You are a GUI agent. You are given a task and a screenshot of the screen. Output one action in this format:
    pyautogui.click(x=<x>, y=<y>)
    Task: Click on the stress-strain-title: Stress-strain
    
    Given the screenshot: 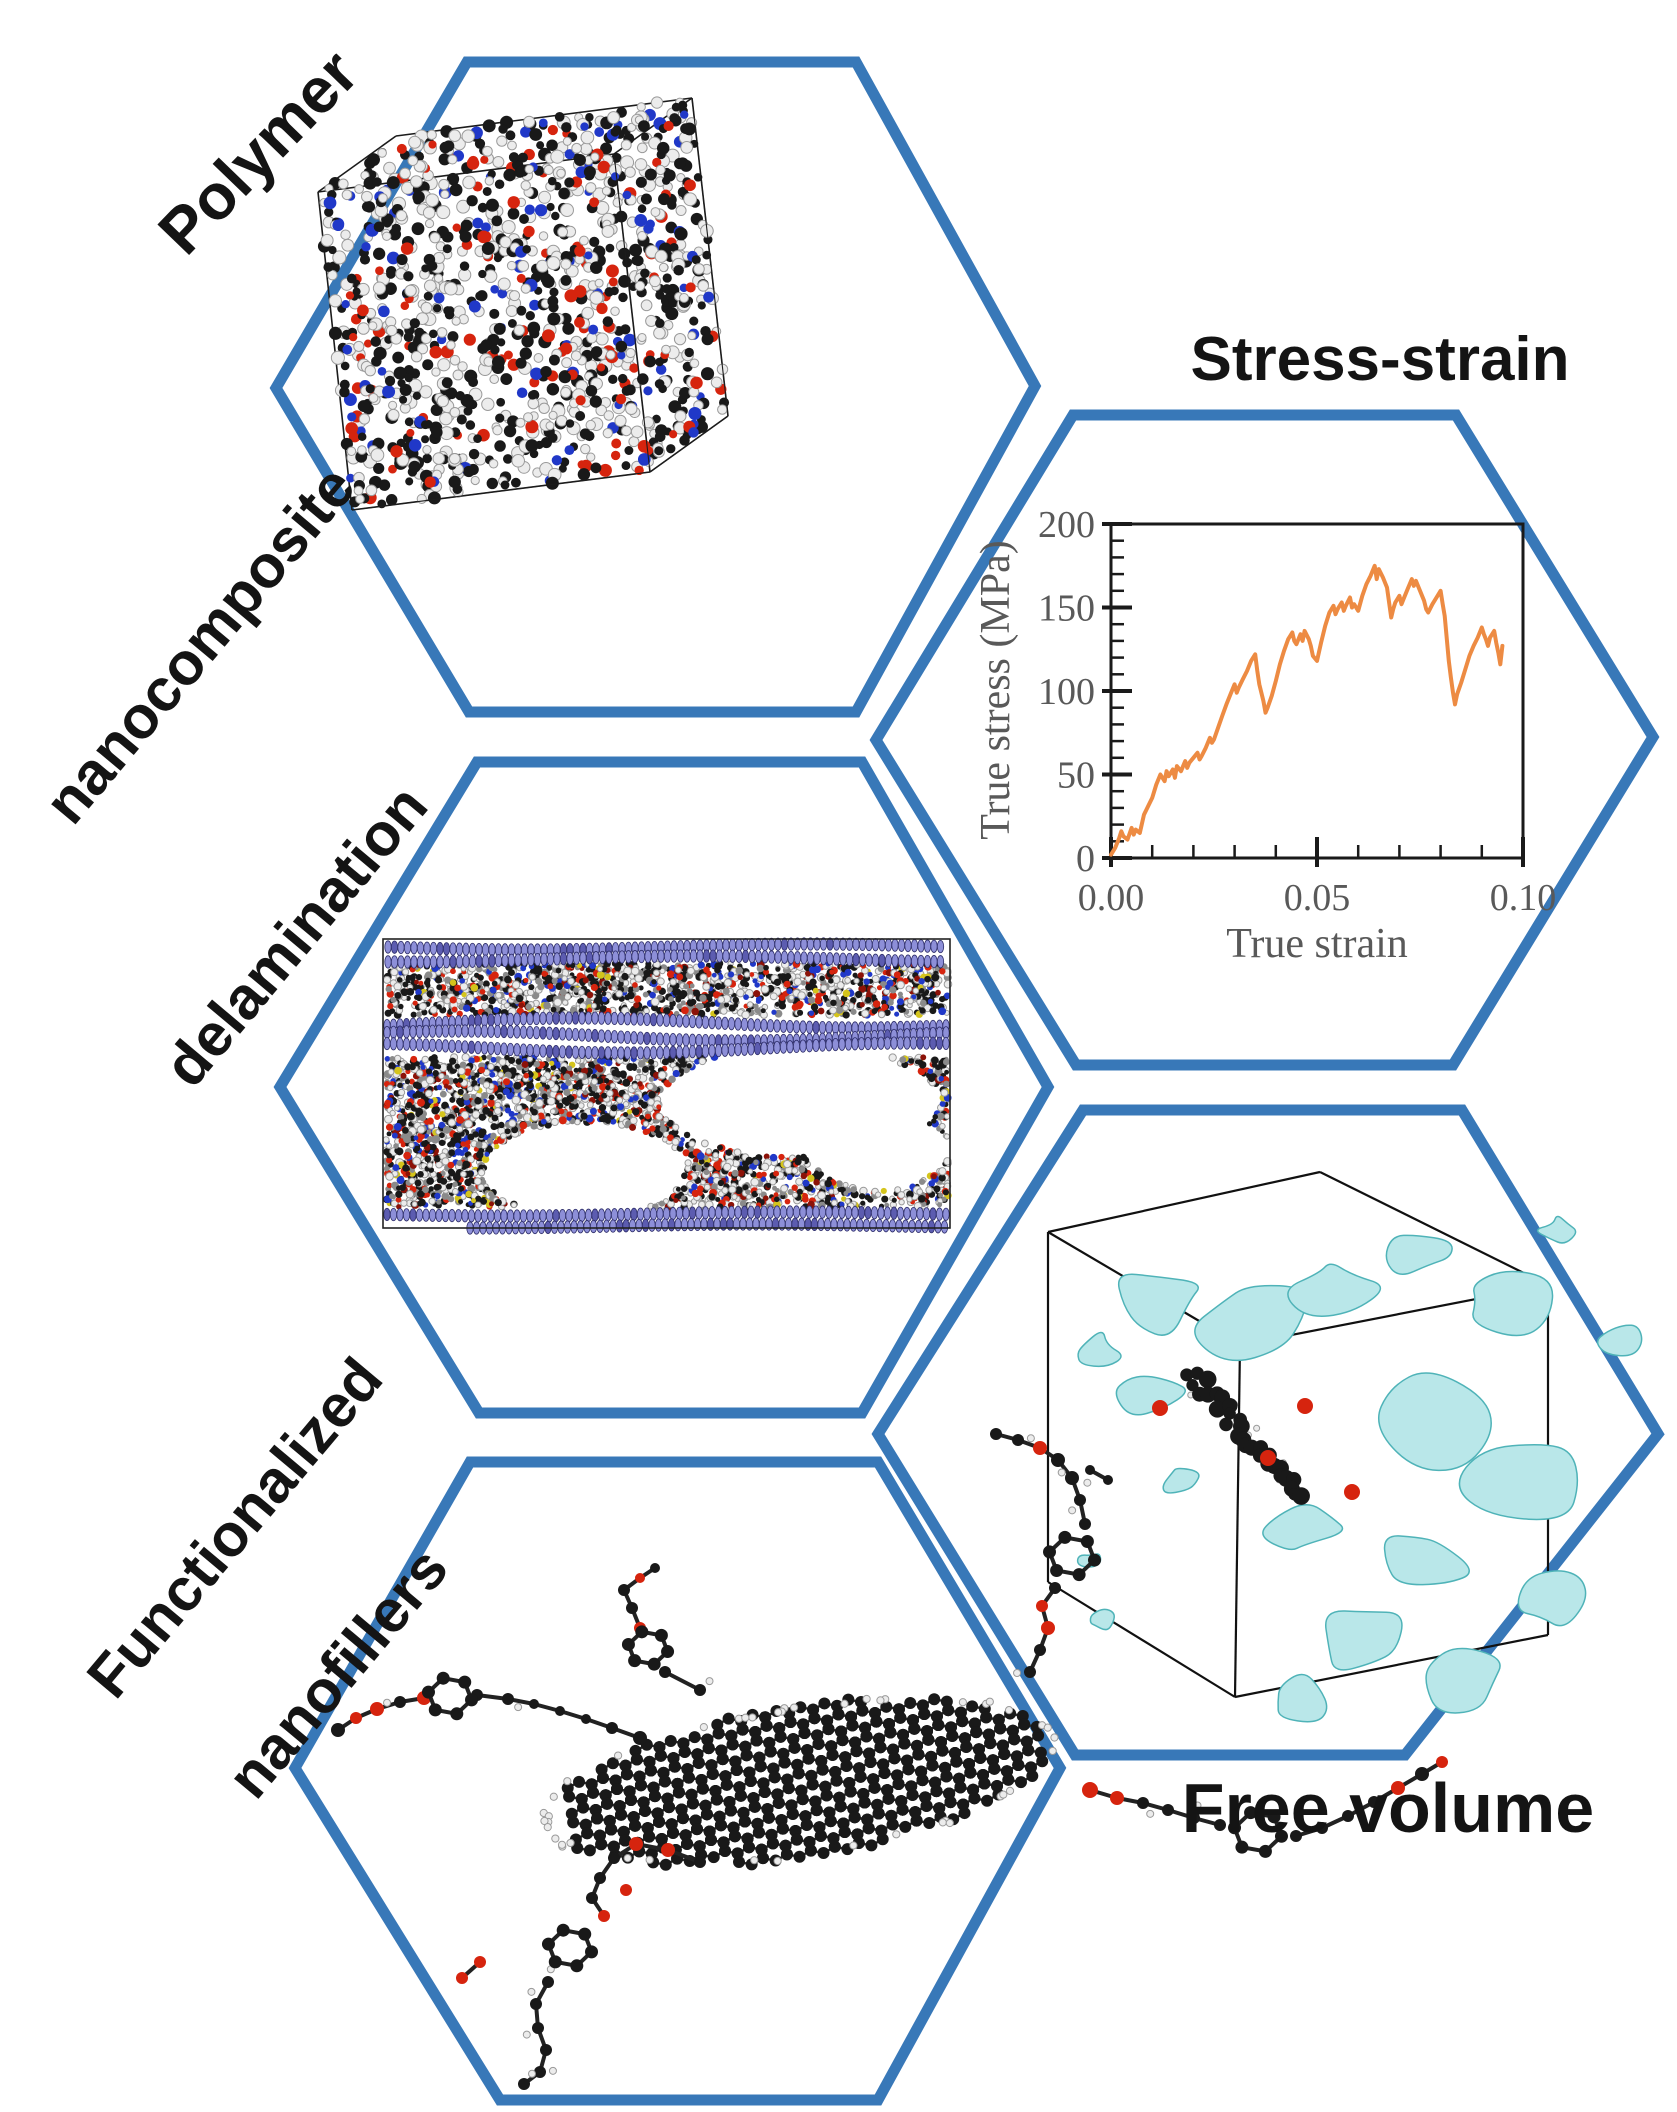 What is the action you would take?
    pyautogui.click(x=1380, y=359)
    